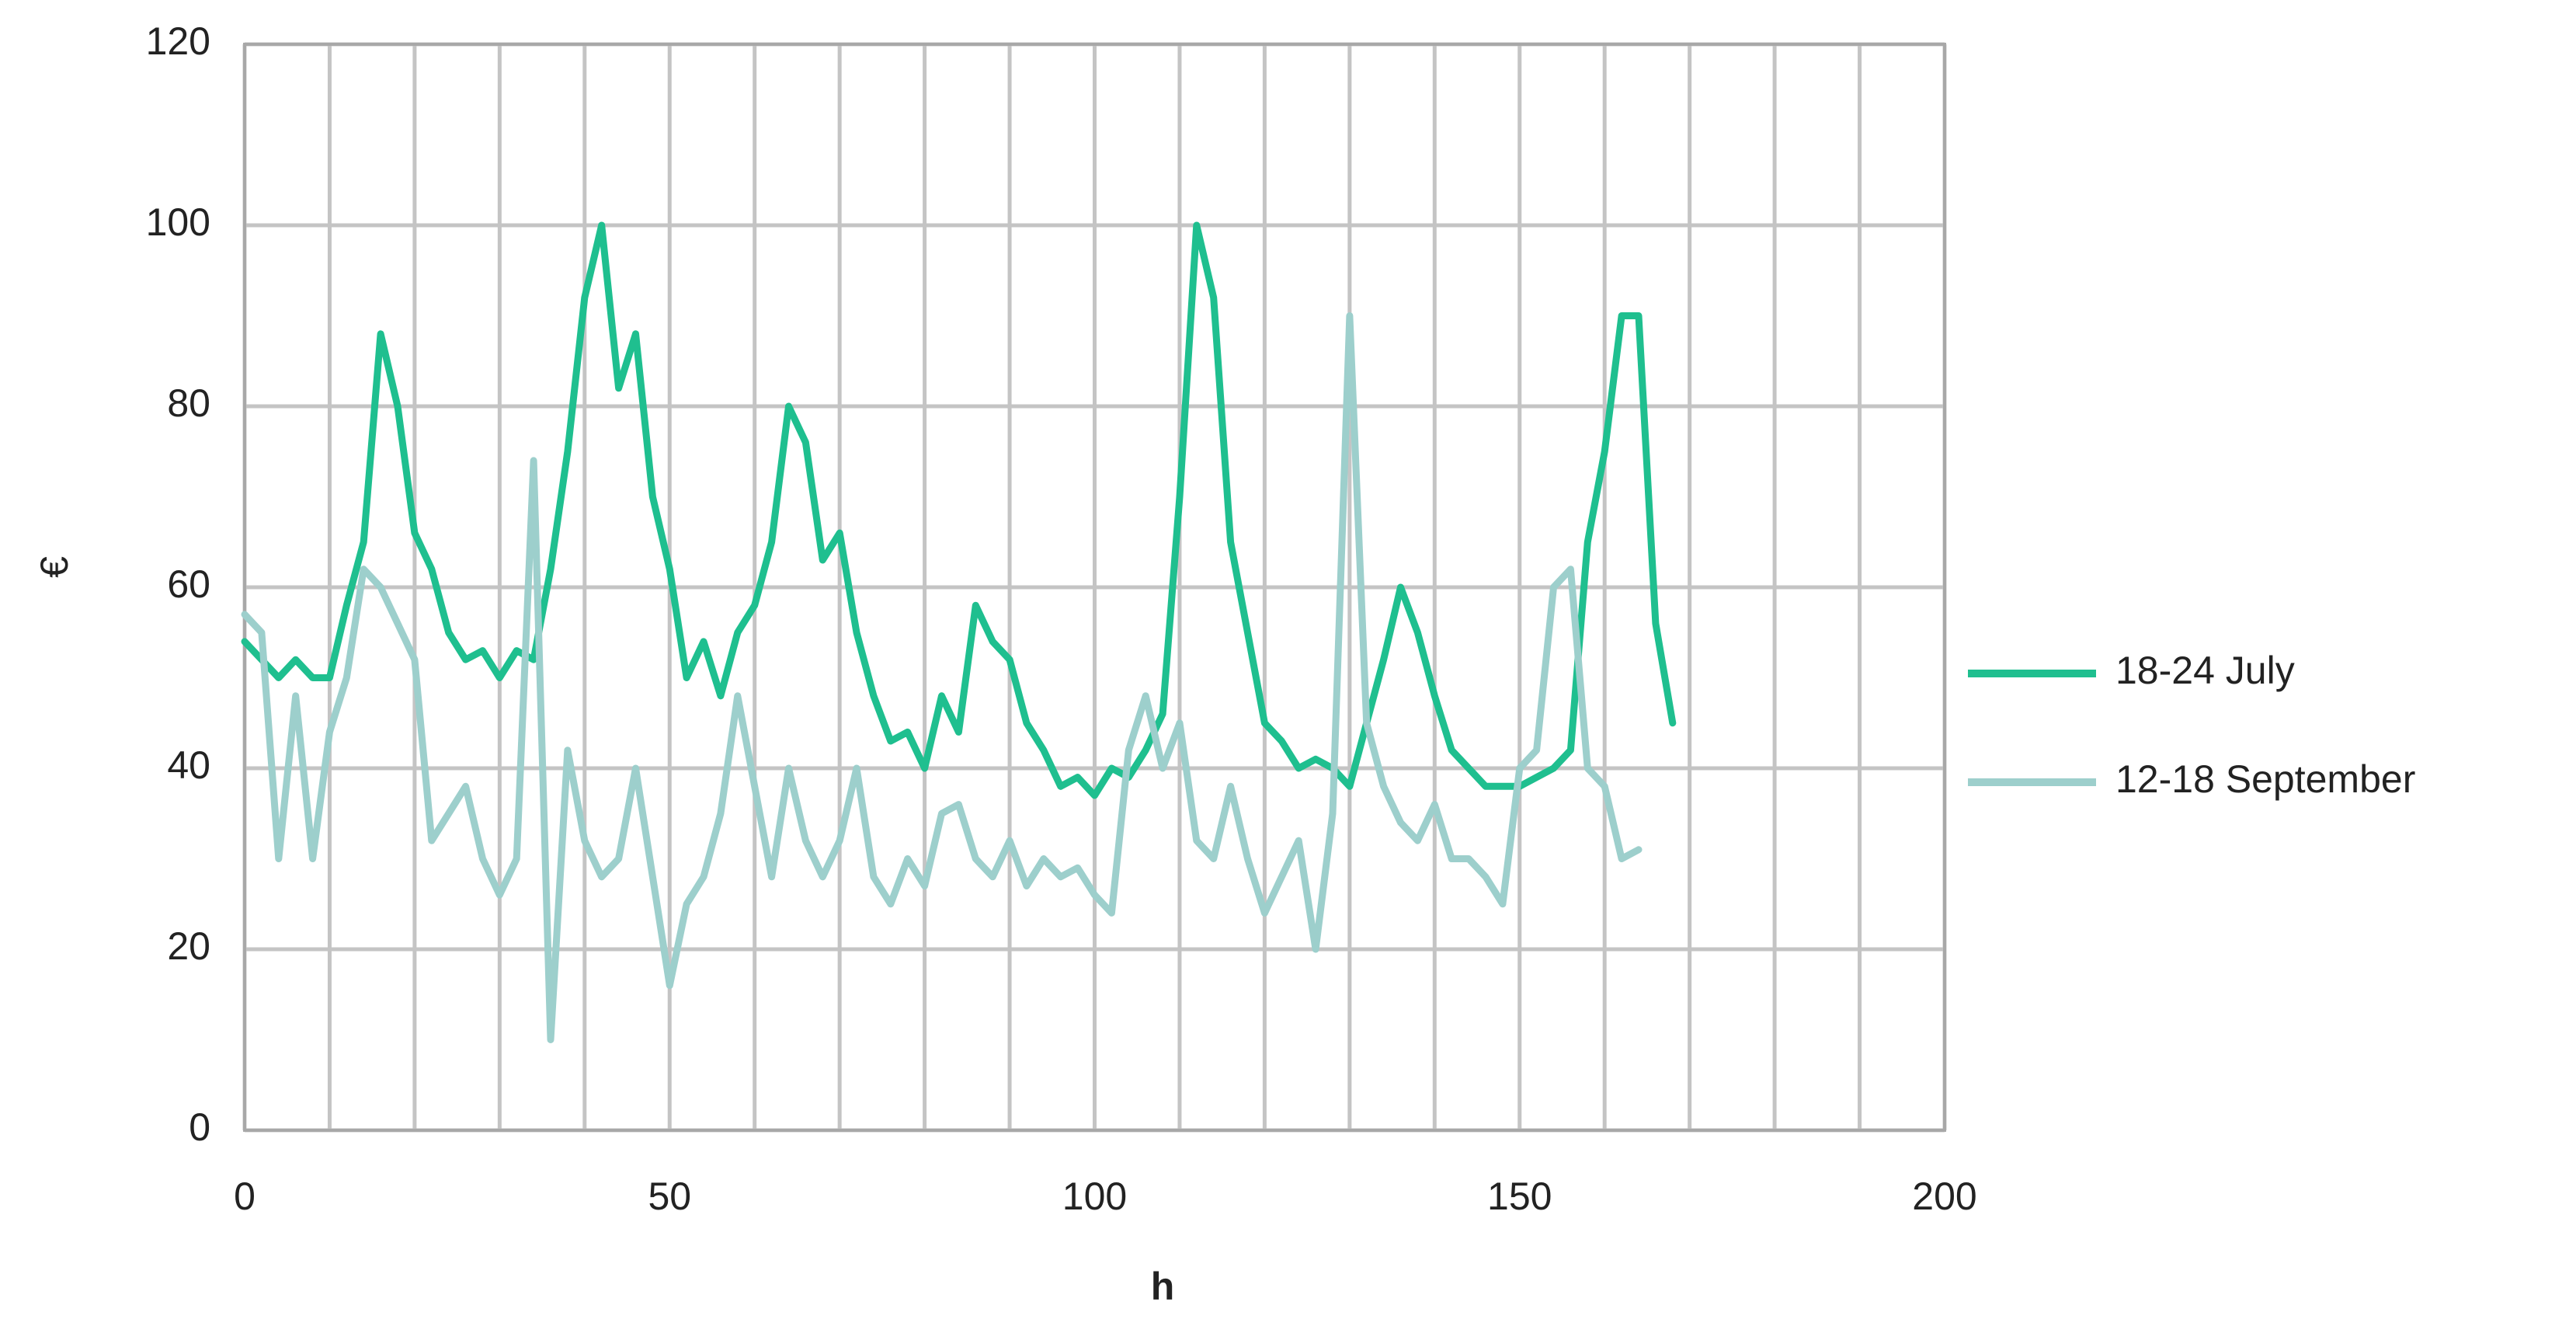 The image size is (2576, 1326). I want to click on x-tick-label: 0, so click(245, 1196).